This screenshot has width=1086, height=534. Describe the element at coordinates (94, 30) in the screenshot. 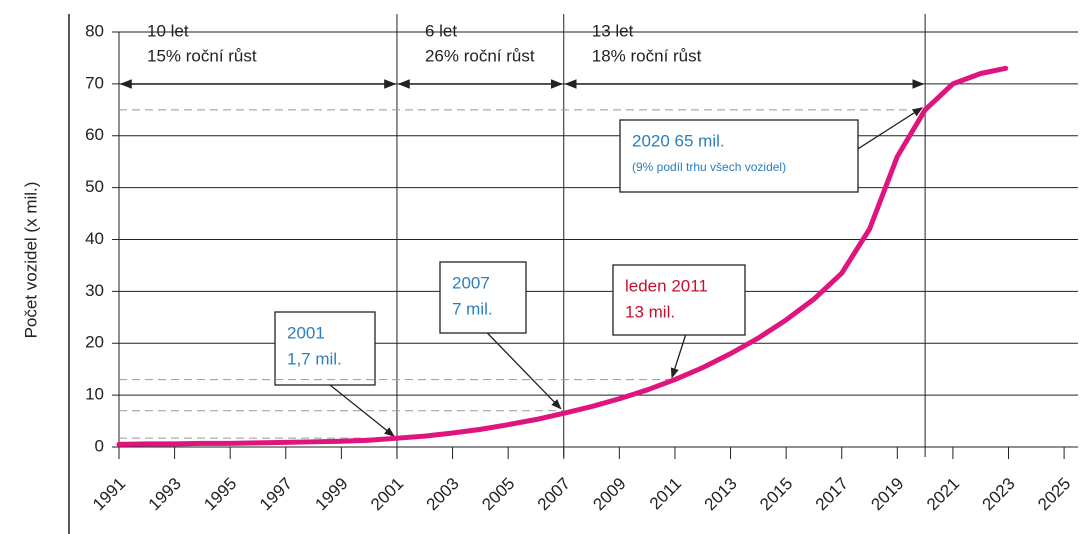

I see `y-tick-label: 80` at that location.